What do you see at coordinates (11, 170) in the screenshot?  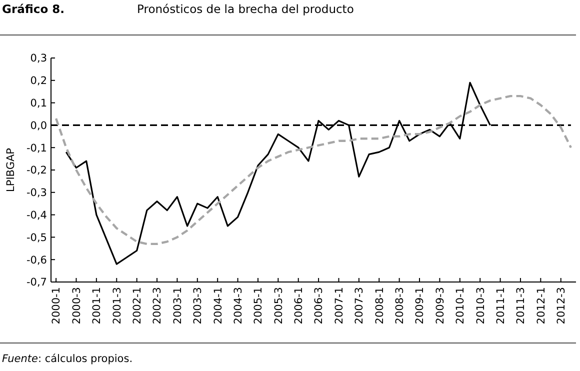 I see `y-axis-title: LPIBGAP` at bounding box center [11, 170].